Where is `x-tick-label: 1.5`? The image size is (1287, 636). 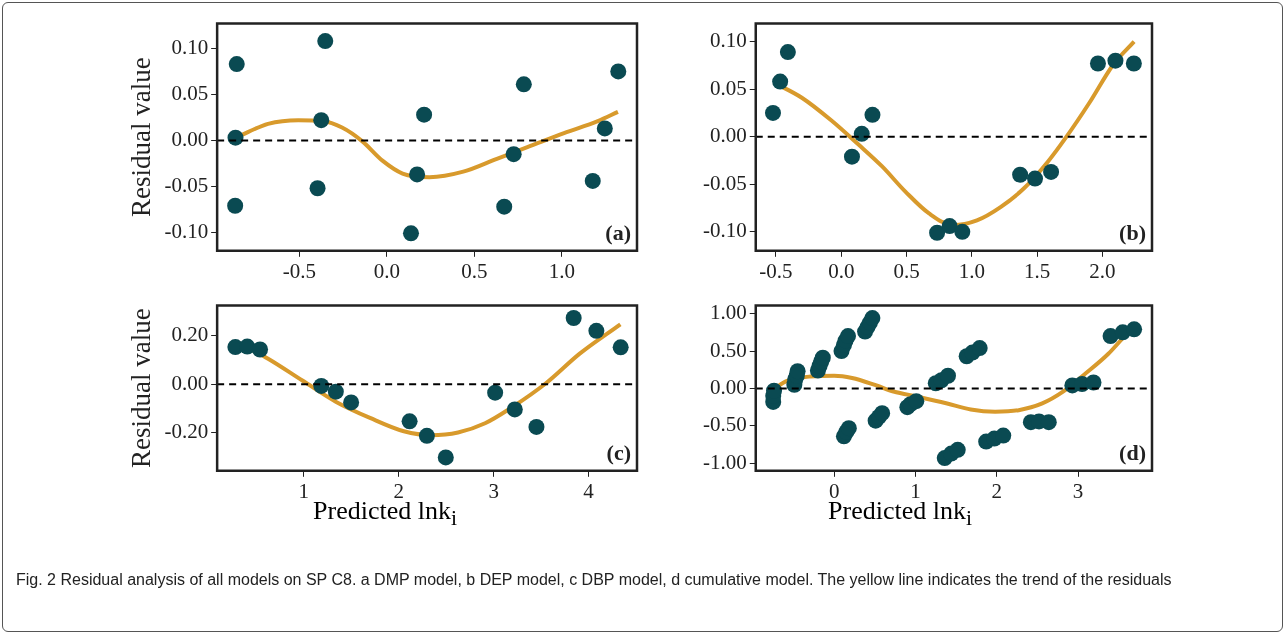
x-tick-label: 1.5 is located at coordinates (1037, 270).